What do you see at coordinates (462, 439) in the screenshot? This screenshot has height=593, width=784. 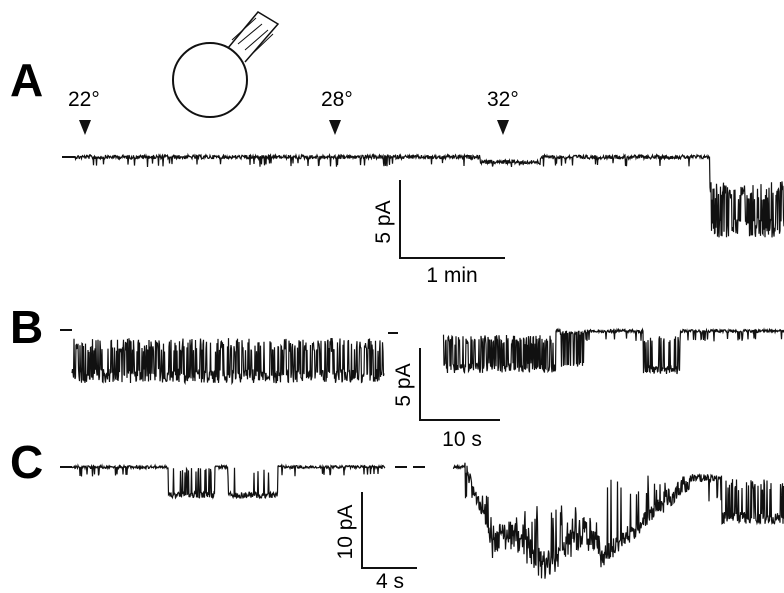 I see `scale-x-label: 10 s` at bounding box center [462, 439].